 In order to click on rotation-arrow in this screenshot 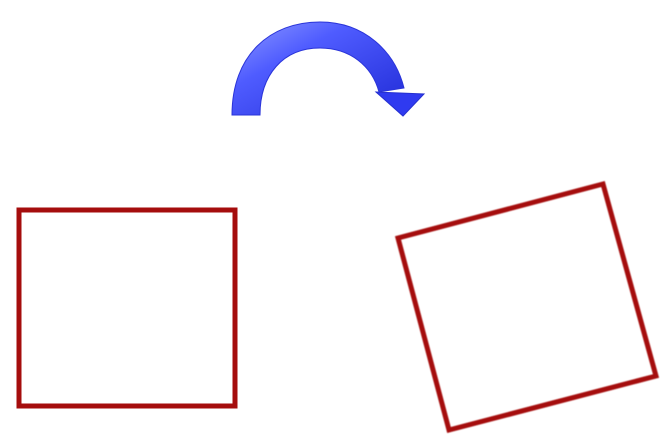, I will do `click(328, 69)`.